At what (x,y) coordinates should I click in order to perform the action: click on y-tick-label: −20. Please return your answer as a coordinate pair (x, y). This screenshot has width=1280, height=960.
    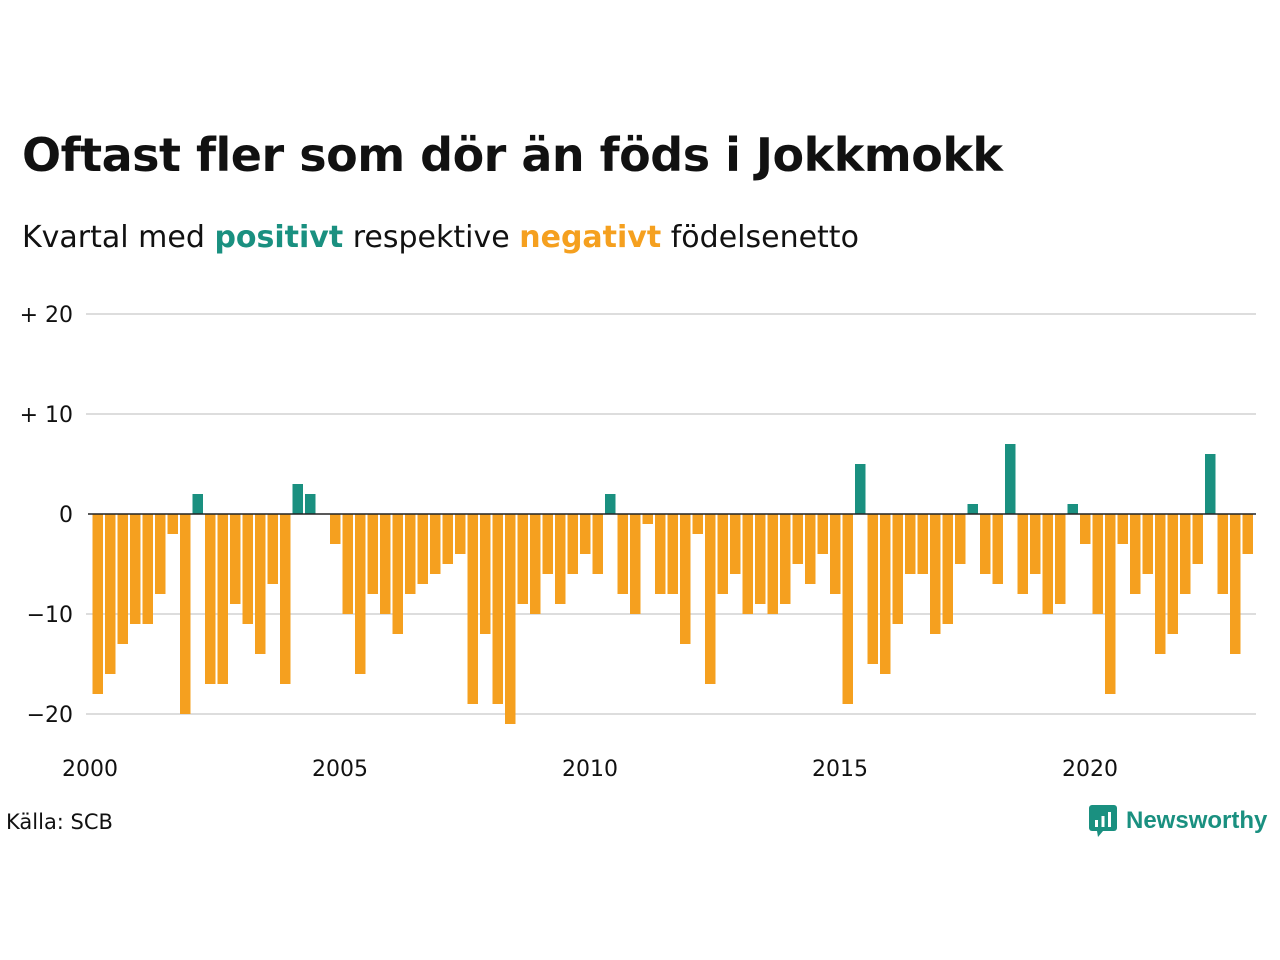
    Looking at the image, I should click on (50, 715).